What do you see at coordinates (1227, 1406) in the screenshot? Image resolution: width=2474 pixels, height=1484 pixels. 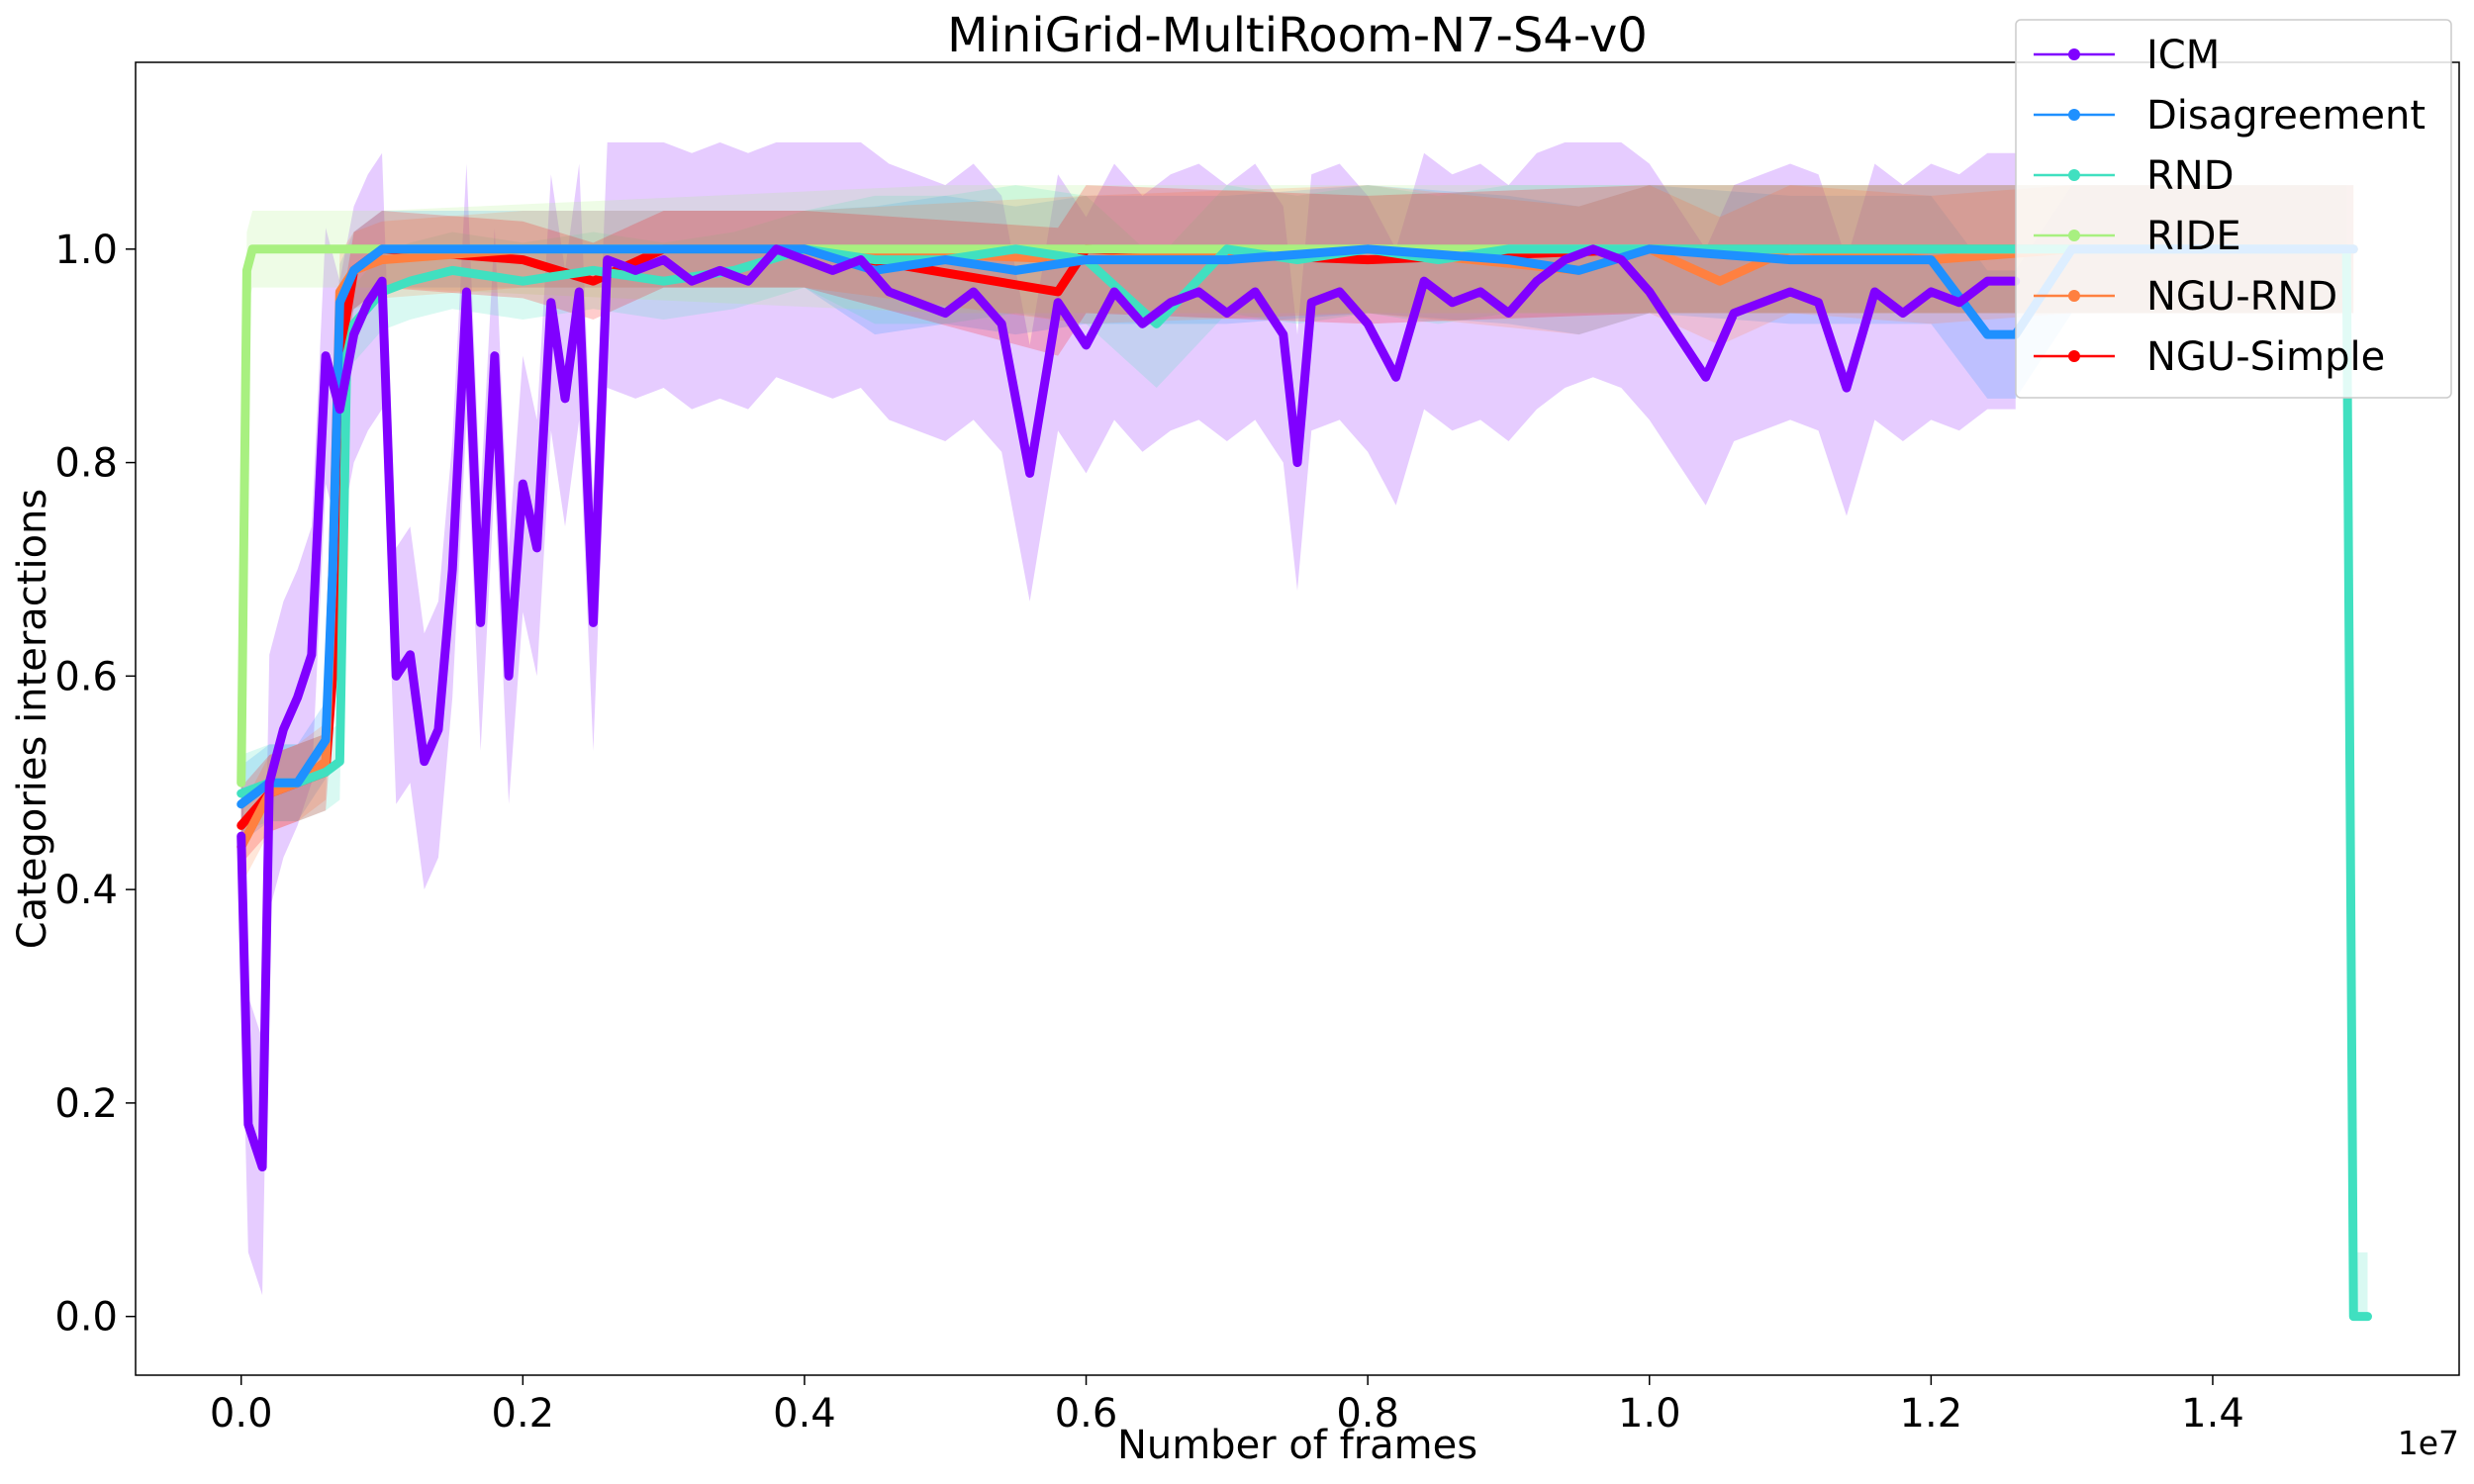 I see `x-axis-ticks: 0.0 0.2 0.4 0.6 0.8 1.0 1.2 1.4` at bounding box center [1227, 1406].